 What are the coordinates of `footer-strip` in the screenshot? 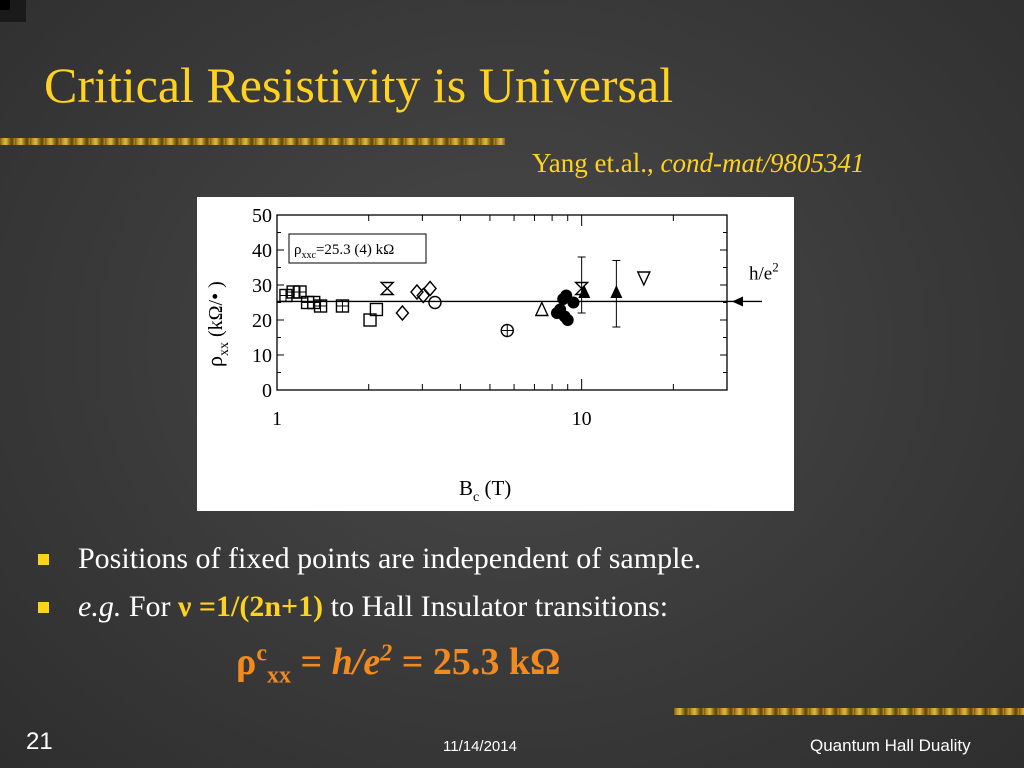 It's located at (849, 711).